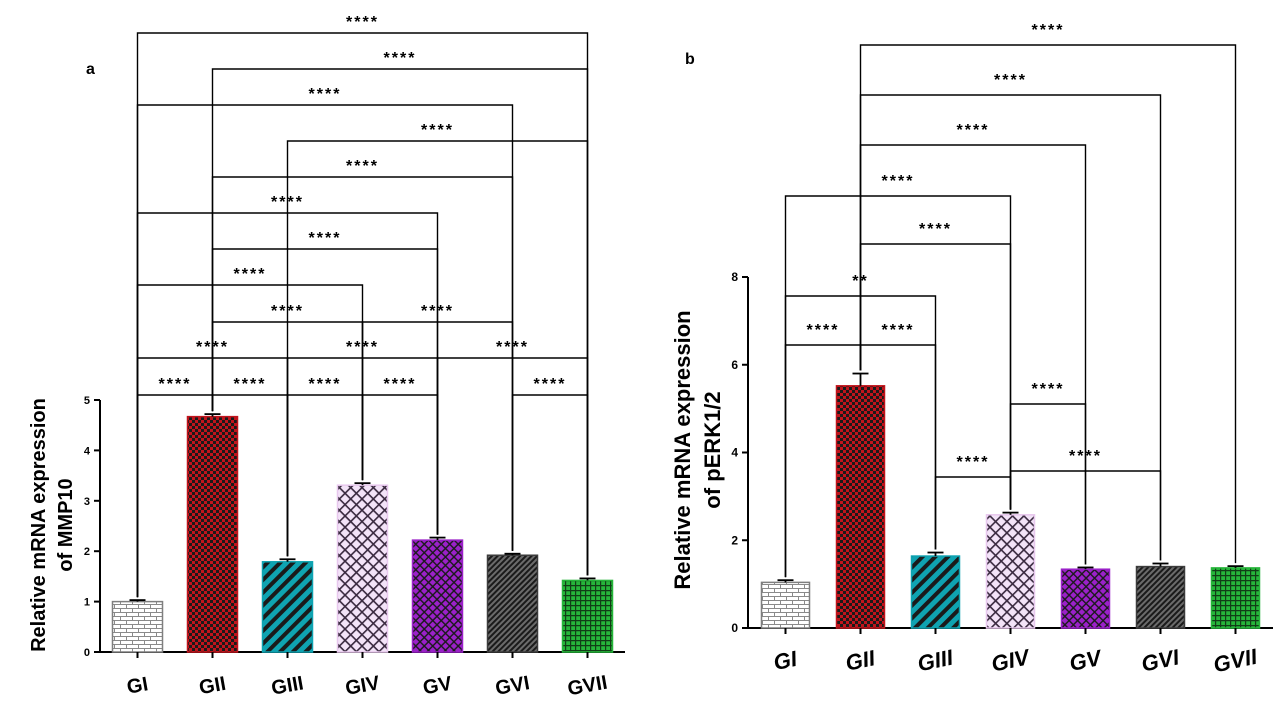  Describe the element at coordinates (90, 69) in the screenshot. I see `panel-label: a` at that location.